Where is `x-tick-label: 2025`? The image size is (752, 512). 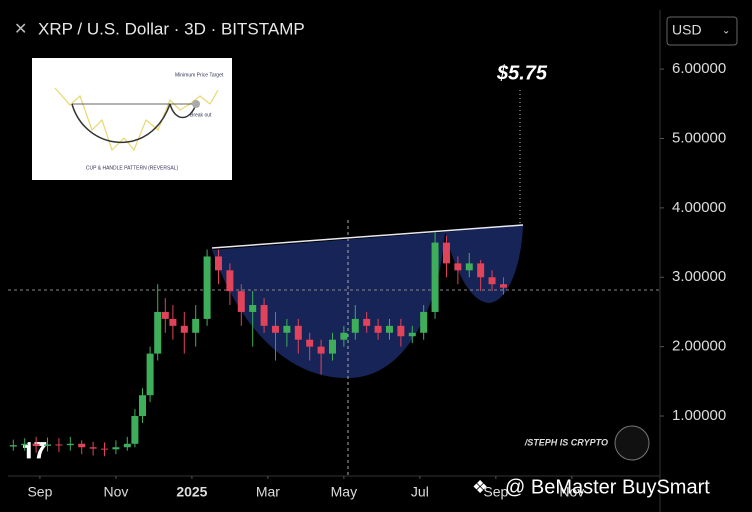
x-tick-label: 2025 is located at coordinates (191, 492).